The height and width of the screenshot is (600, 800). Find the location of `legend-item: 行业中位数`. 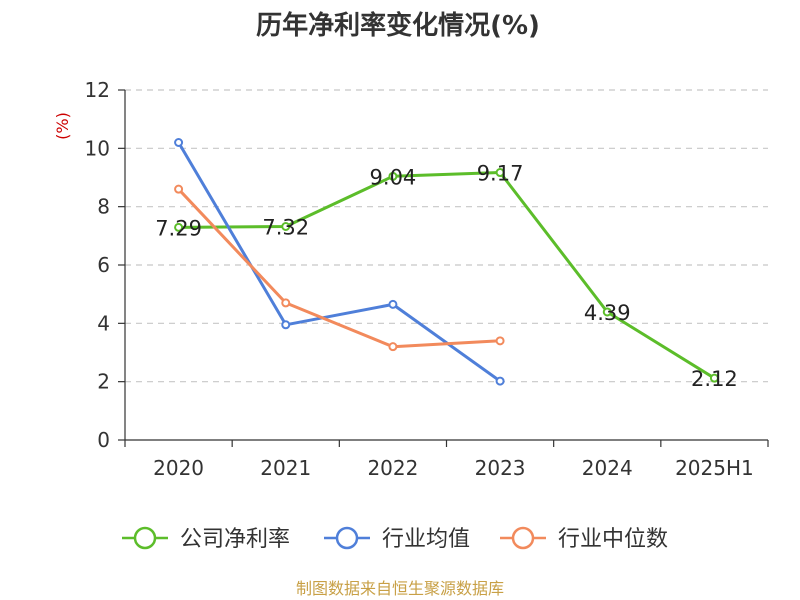

legend-item: 行业中位数 is located at coordinates (584, 539).